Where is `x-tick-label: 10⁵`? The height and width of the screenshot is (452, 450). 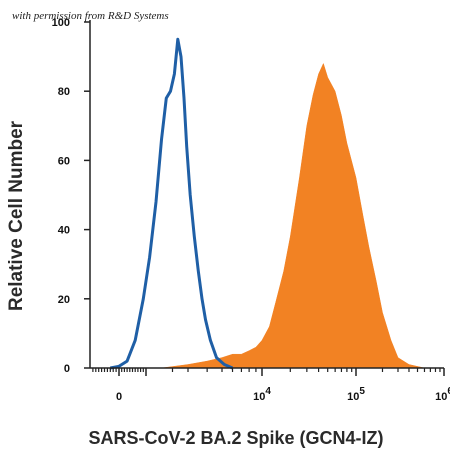
x-tick-label: 10⁵ is located at coordinates (356, 394).